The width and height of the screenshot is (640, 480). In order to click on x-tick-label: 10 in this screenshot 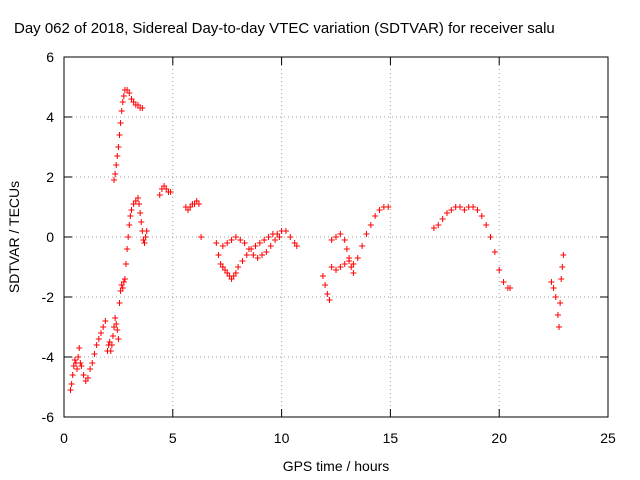, I will do `click(282, 438)`.